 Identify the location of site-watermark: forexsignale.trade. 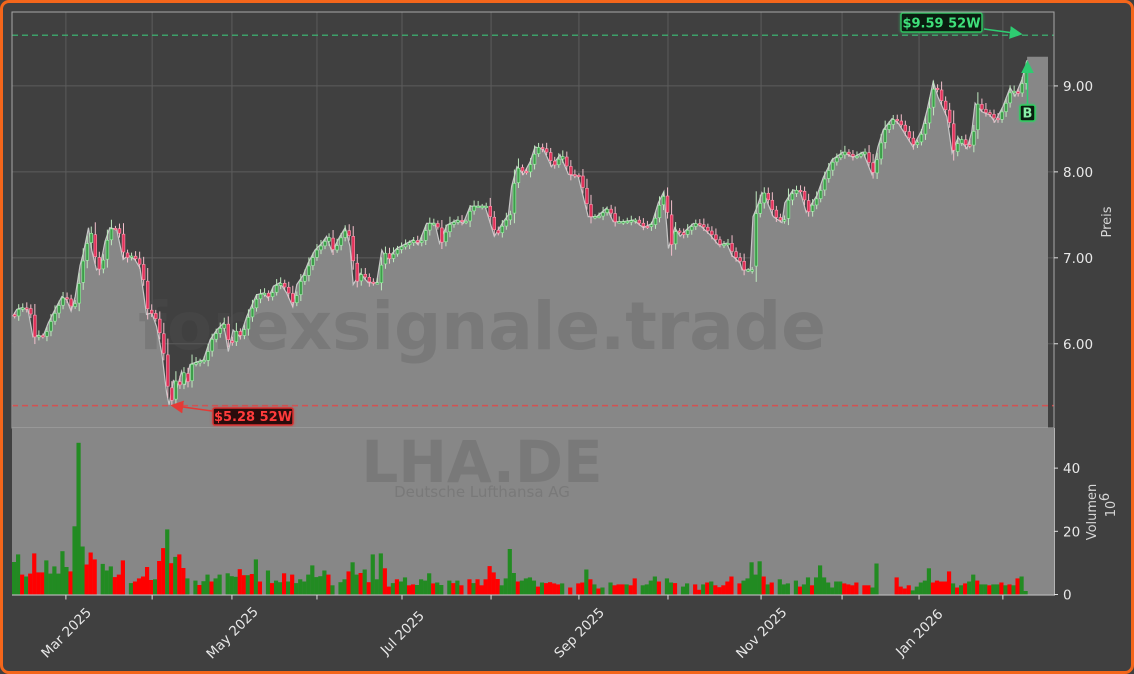
(482, 326).